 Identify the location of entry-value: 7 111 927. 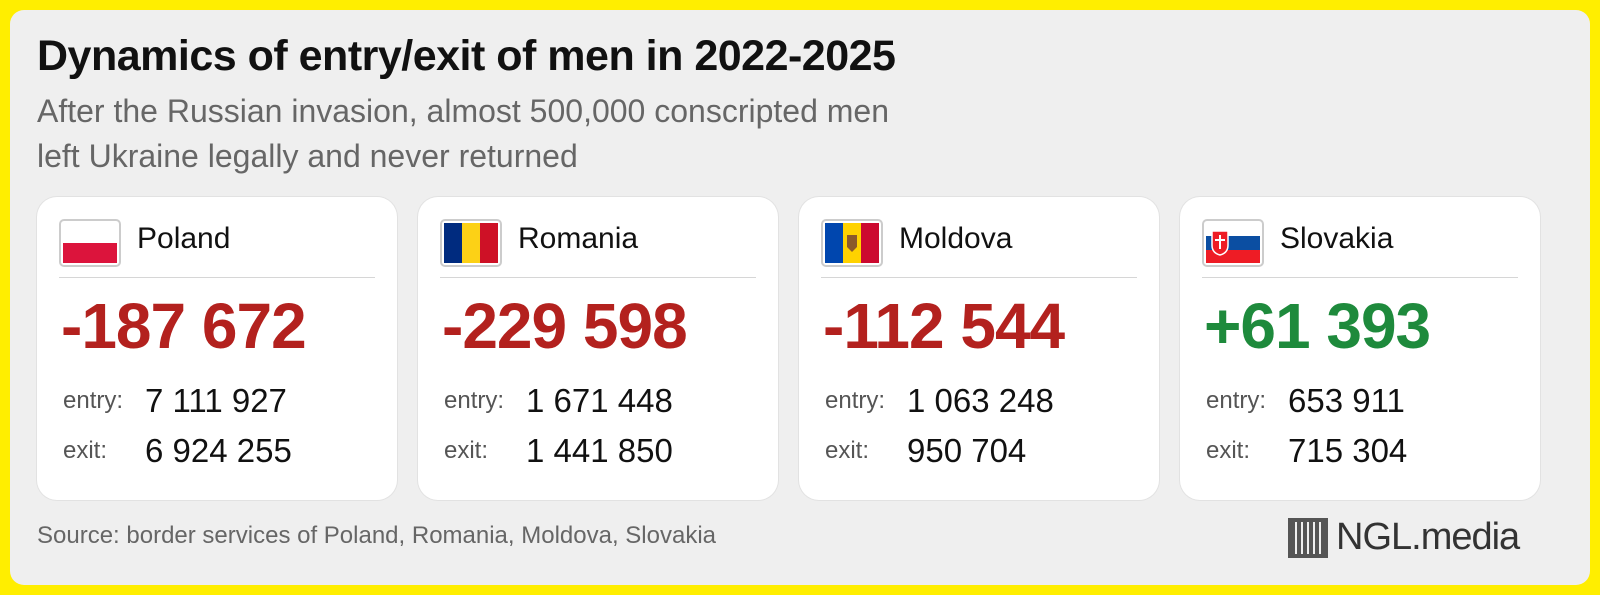
(216, 400).